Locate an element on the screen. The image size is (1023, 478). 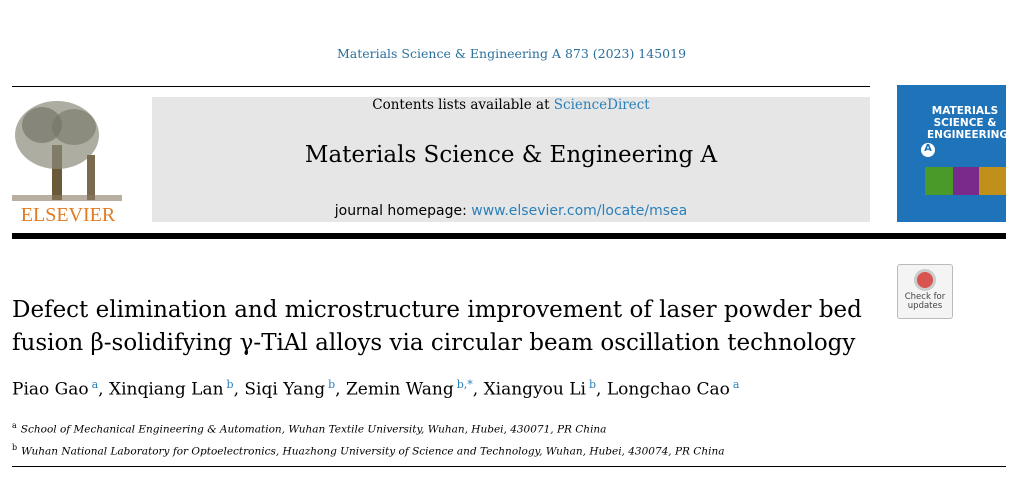
cover-letter: A is located at coordinates (928, 150).